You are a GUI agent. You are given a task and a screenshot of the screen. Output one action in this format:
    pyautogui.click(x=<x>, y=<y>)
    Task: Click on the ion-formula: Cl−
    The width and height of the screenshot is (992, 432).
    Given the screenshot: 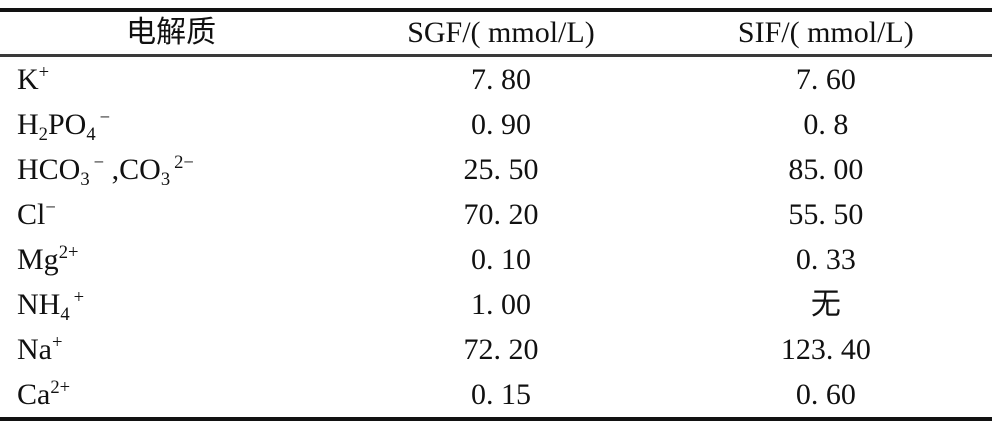 What is the action you would take?
    pyautogui.click(x=36, y=214)
    